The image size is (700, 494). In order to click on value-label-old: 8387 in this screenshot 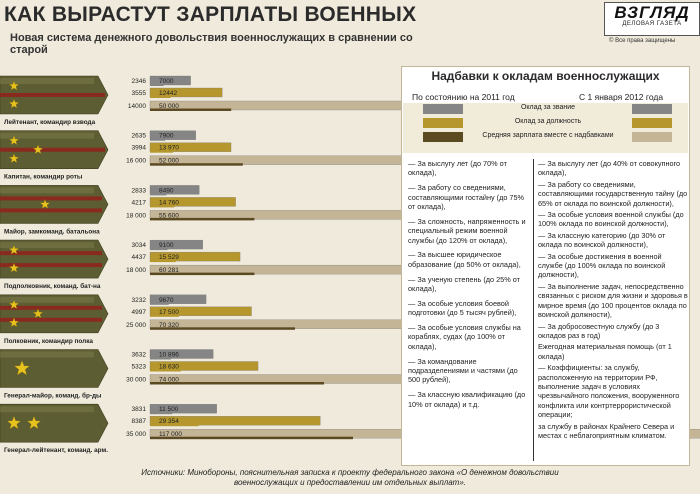, I will do `click(139, 421)`.